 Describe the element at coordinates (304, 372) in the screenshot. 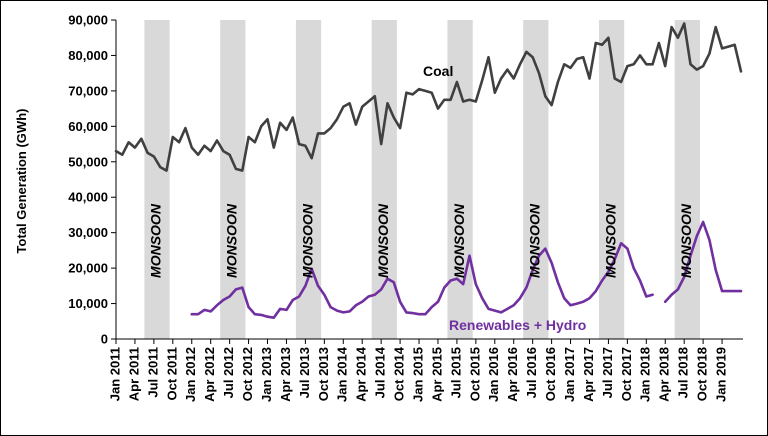

I see `x-tick-label: Jul 2013` at that location.